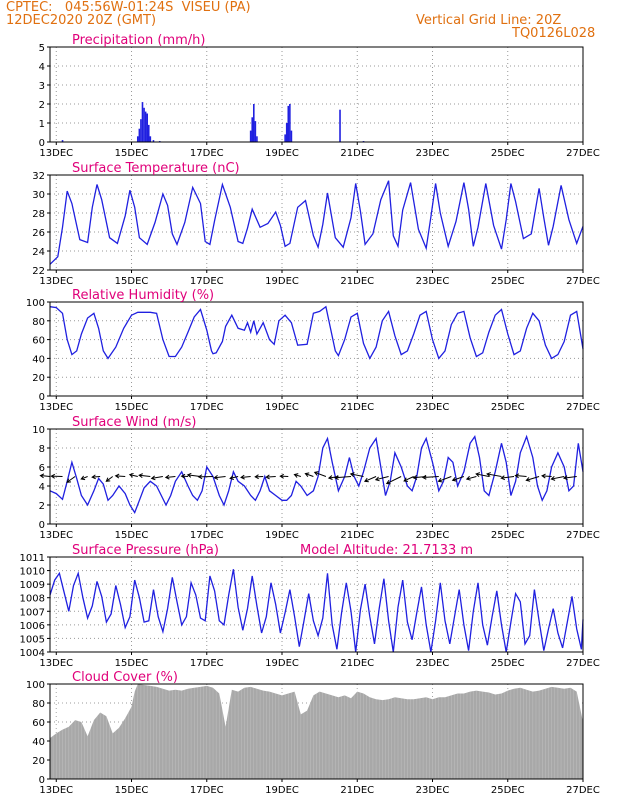 The height and width of the screenshot is (800, 618). What do you see at coordinates (357, 407) in the screenshot?
I see `rh-xtick-label: 21DEC` at bounding box center [357, 407].